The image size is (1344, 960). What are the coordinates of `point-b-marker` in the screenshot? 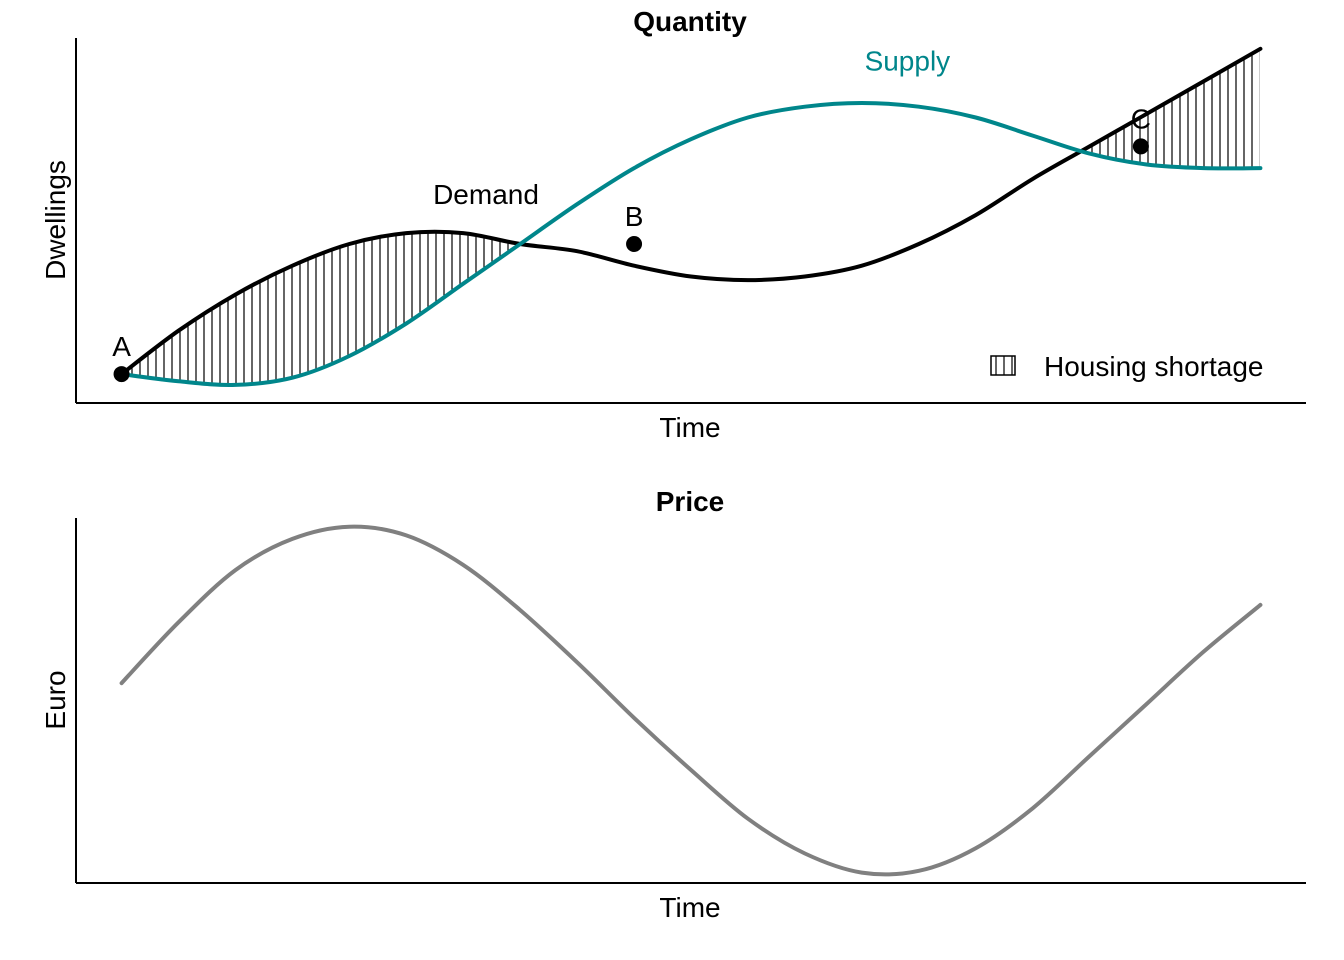 It's located at (634, 243).